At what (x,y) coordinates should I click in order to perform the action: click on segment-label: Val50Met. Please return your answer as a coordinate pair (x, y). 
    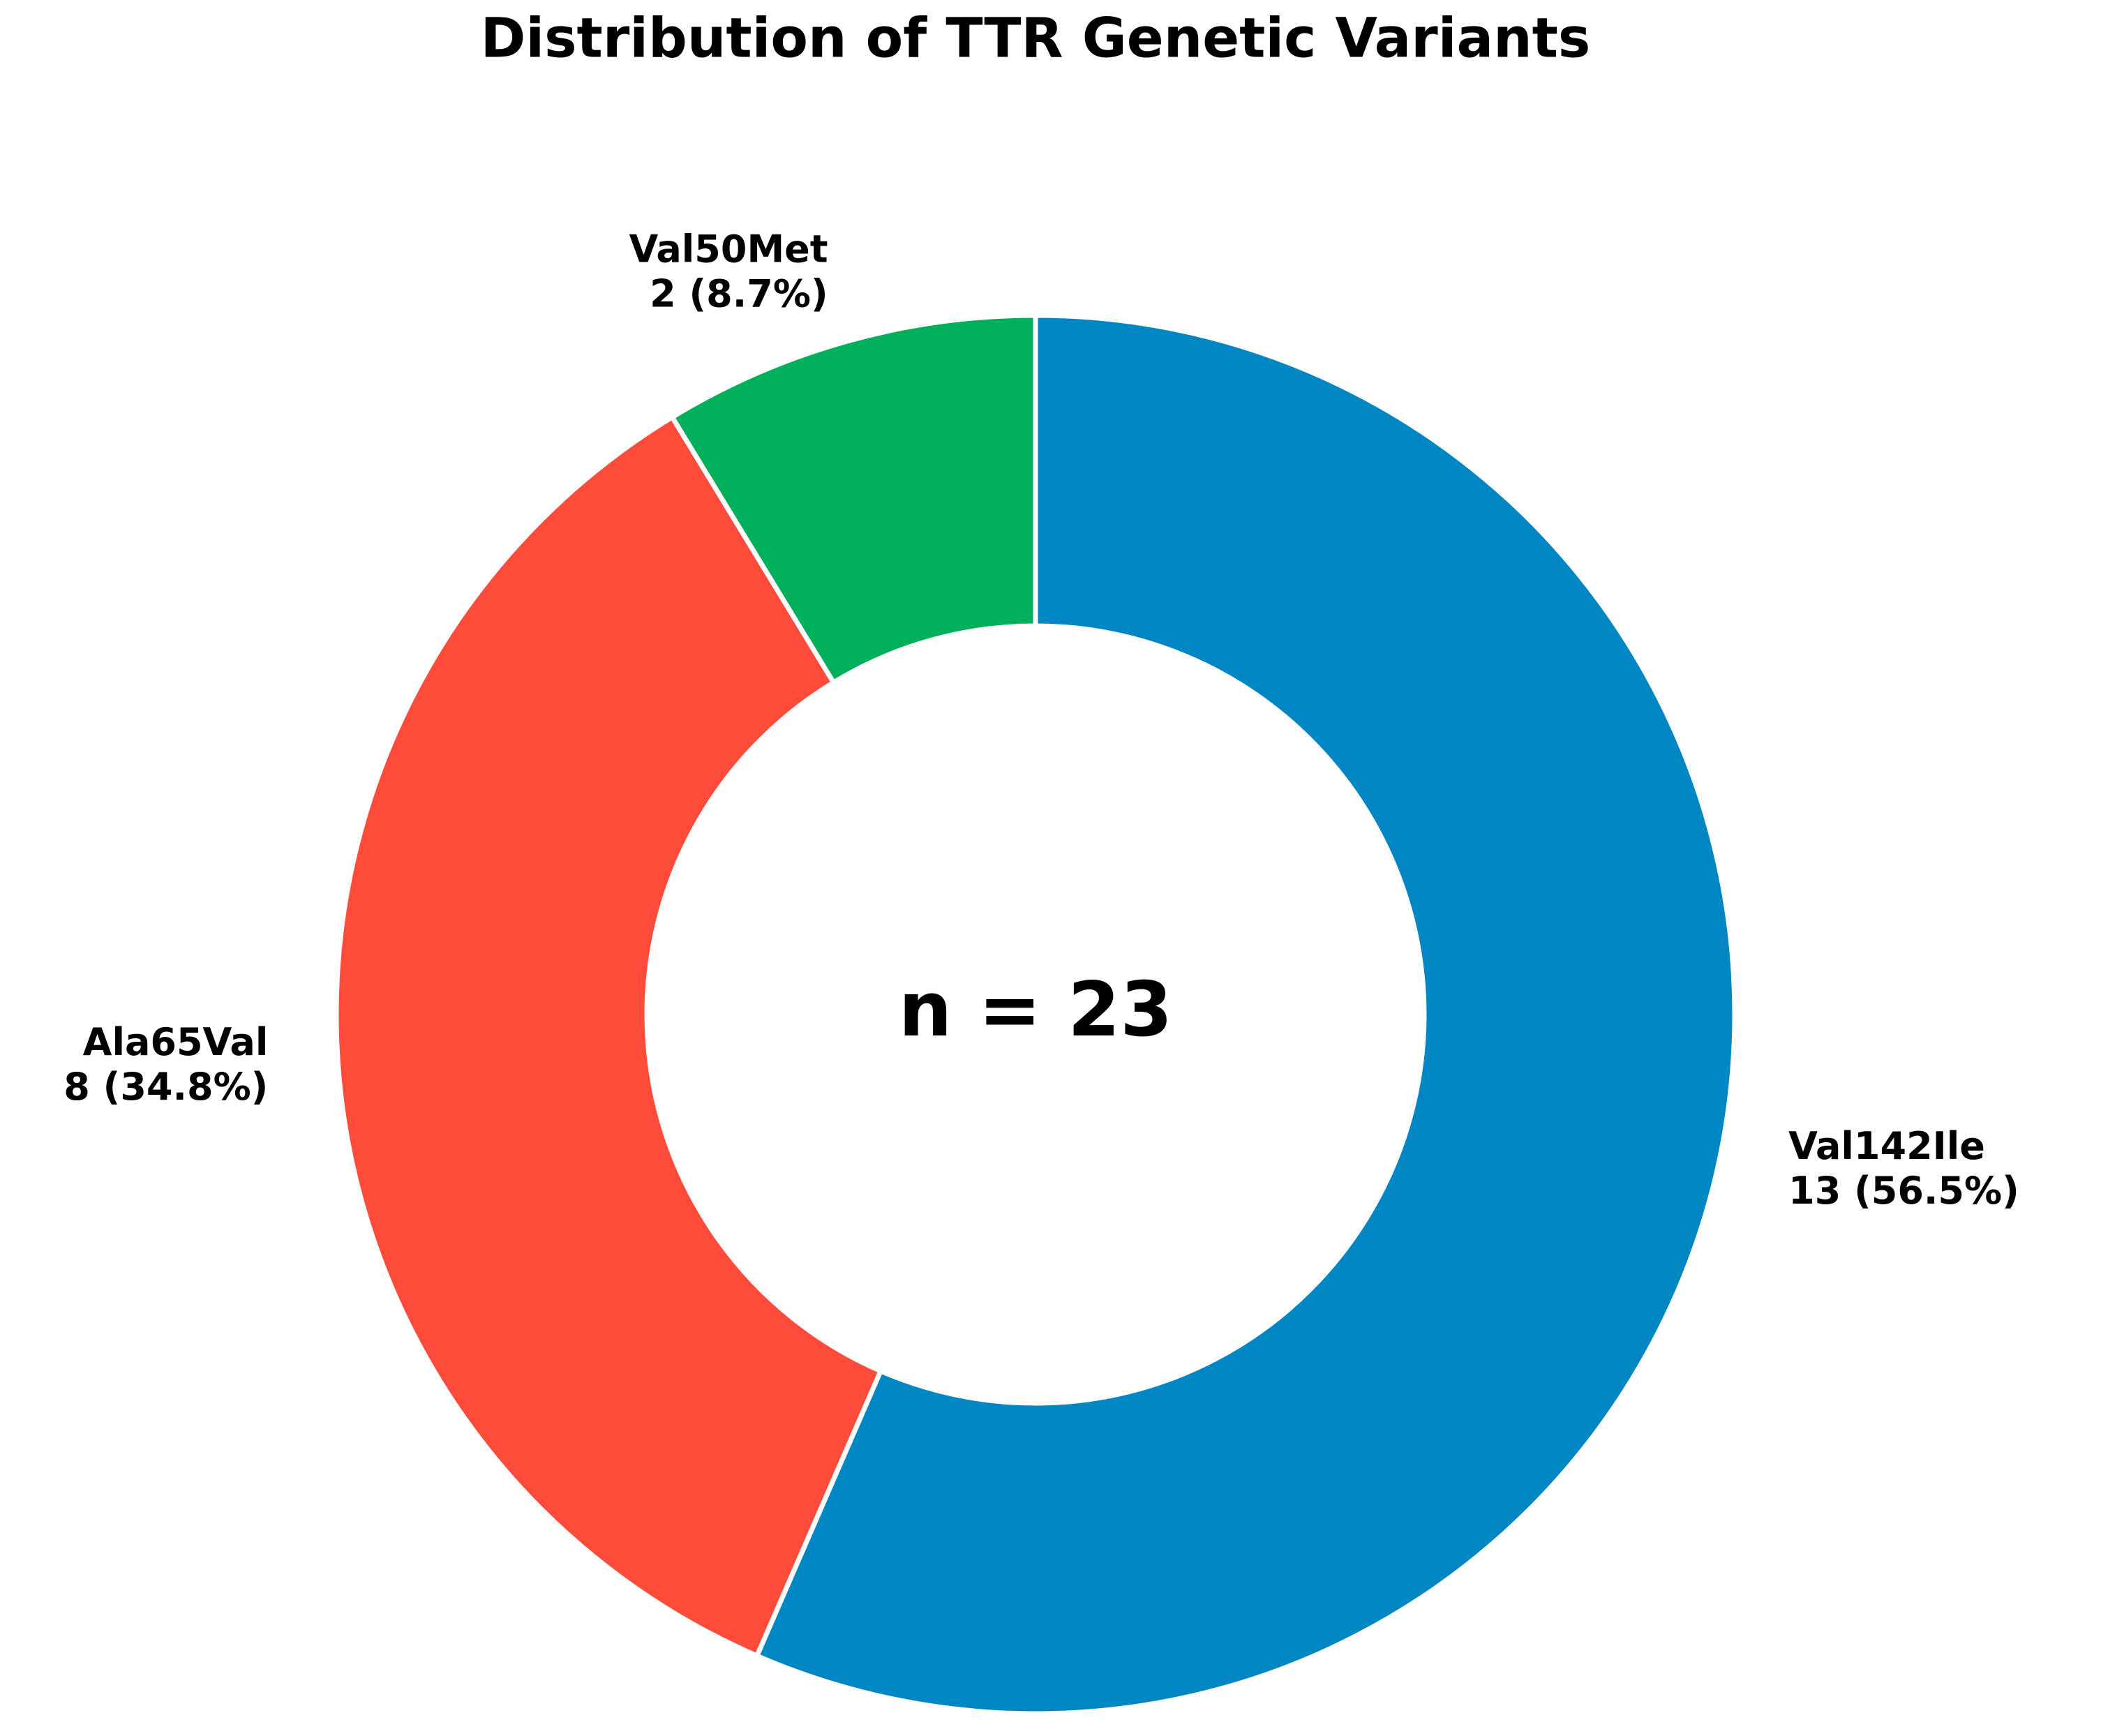
    Looking at the image, I should click on (729, 249).